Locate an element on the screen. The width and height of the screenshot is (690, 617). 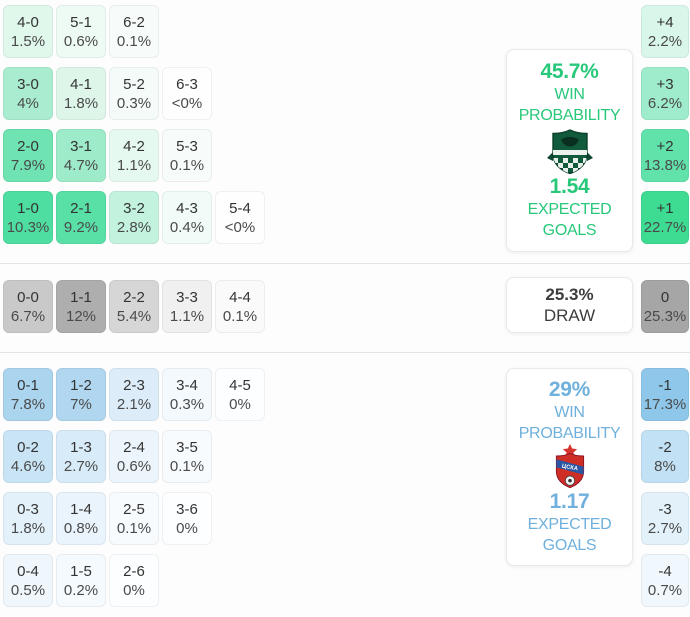
score-cell: 0-0 6.7% is located at coordinates (28, 306).